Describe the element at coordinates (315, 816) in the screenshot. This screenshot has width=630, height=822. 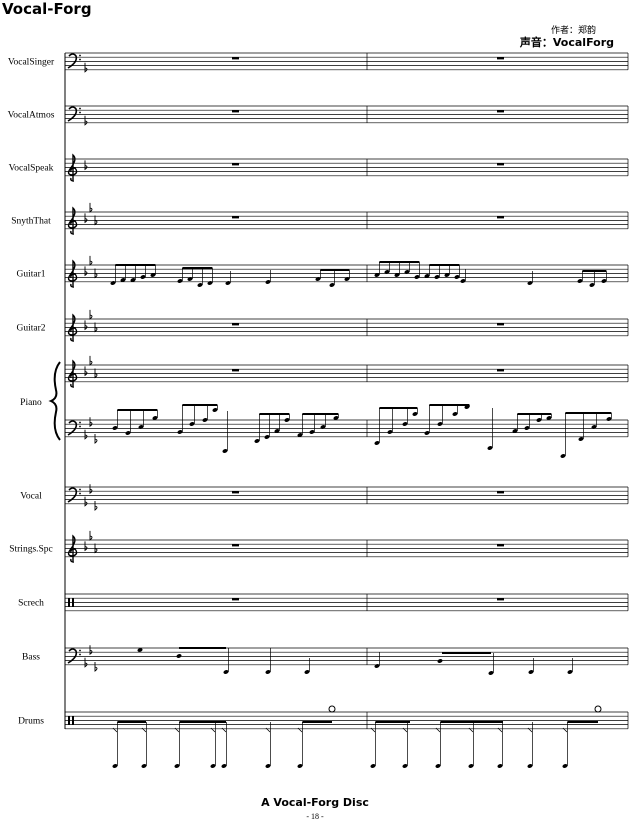
I see `page-number: - 18 -` at that location.